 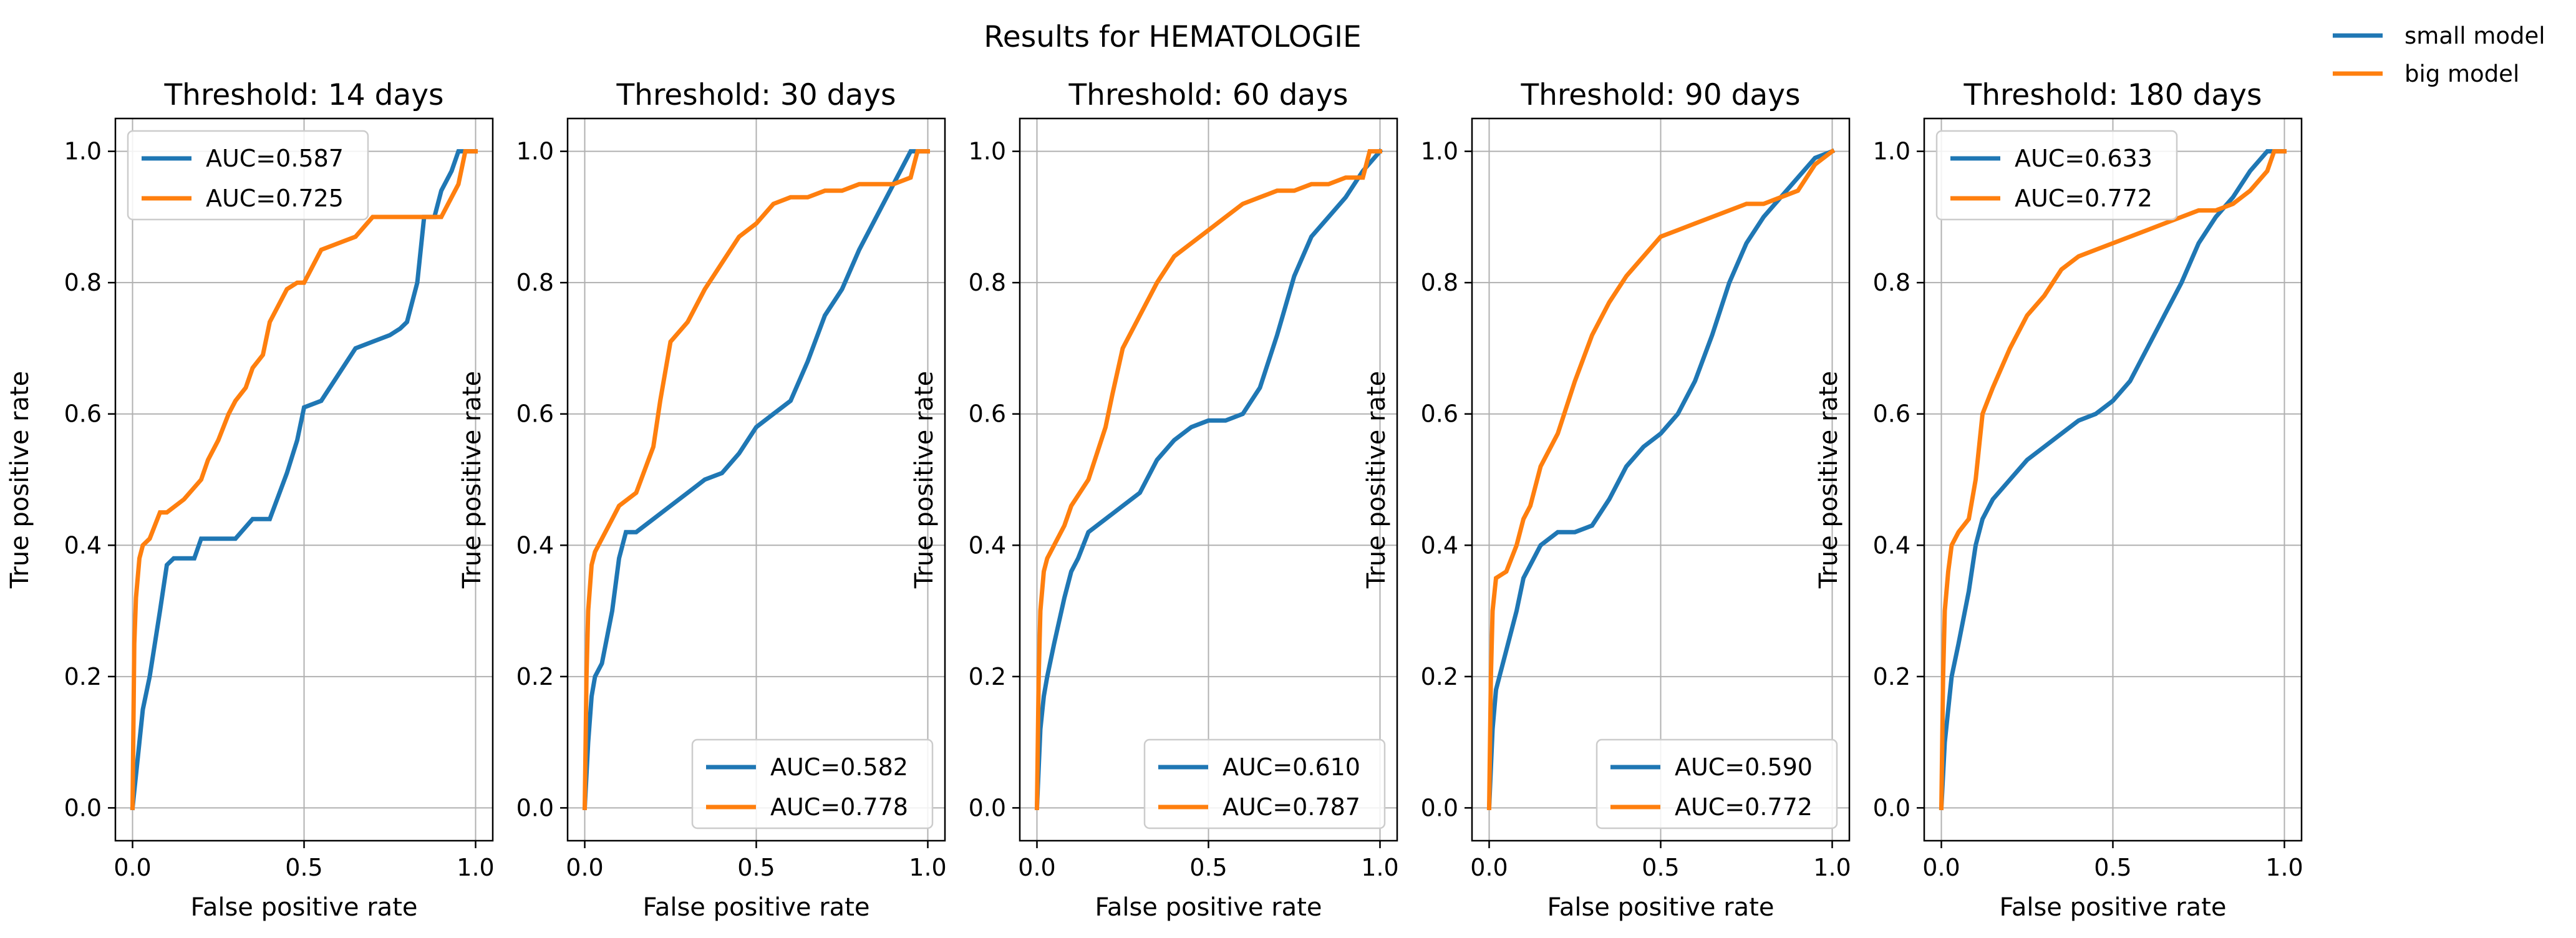 I want to click on legend-label: AUC=0.725, so click(x=275, y=198).